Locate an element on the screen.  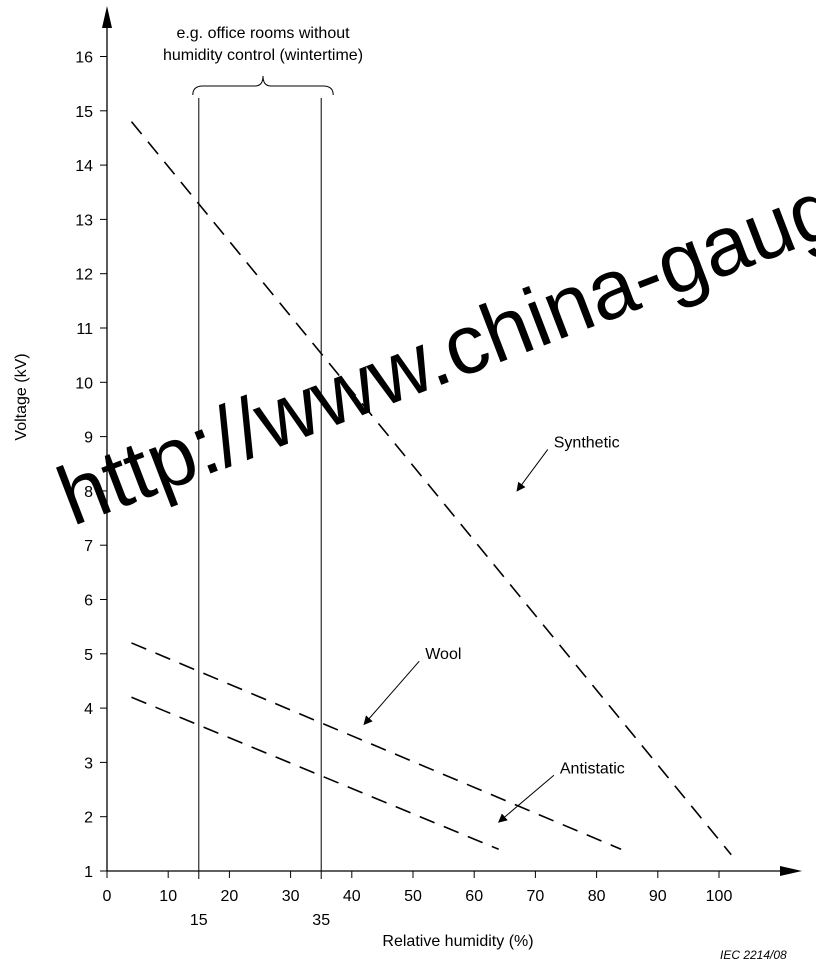
y-axis-label: Voltage (kV) is located at coordinates (21, 396).